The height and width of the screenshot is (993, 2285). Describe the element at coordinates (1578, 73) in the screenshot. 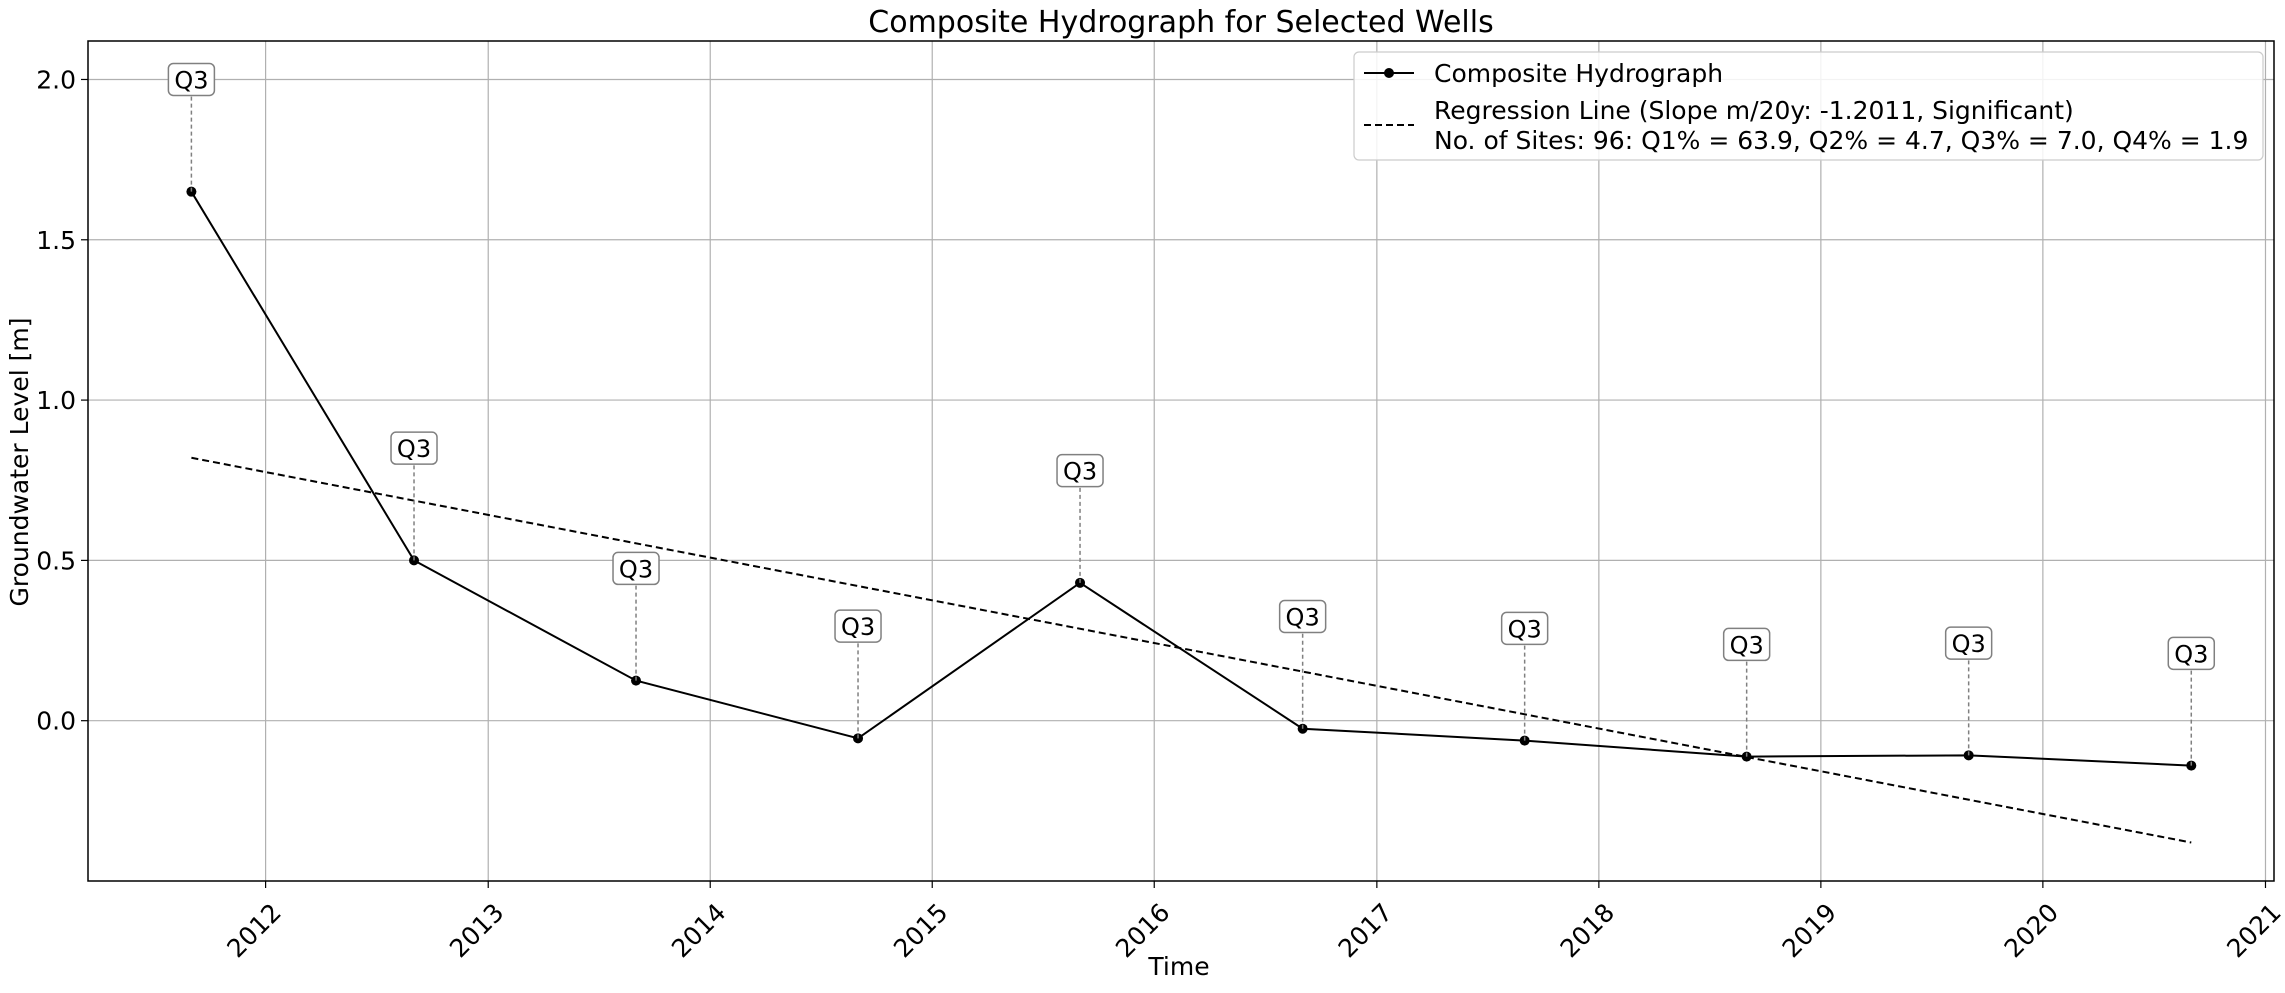

I see `legend-label-composite: Composite Hydrograph` at that location.